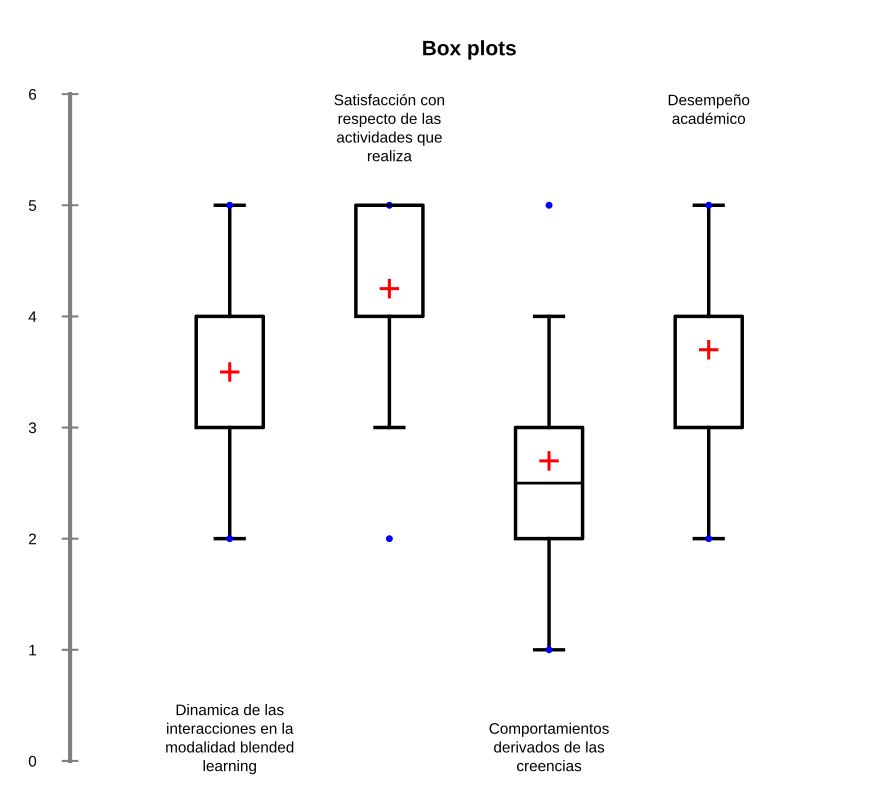  What do you see at coordinates (32, 539) in the screenshot?
I see `y-tick-label: 2` at bounding box center [32, 539].